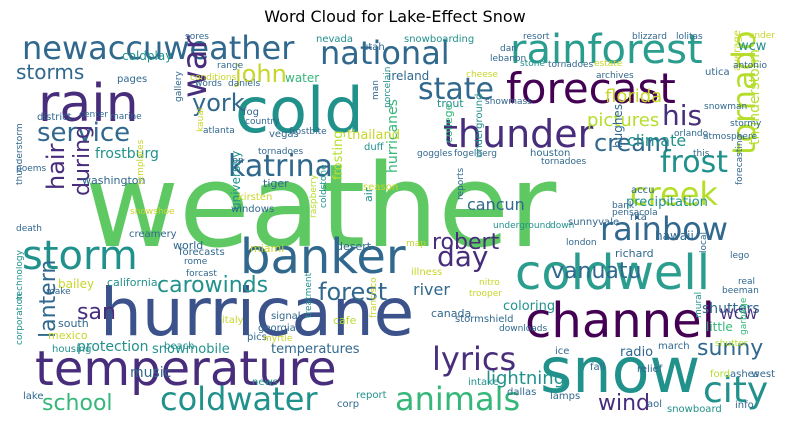  What do you see at coordinates (479, 126) in the screenshot?
I see `word-underground: underground` at bounding box center [479, 126].